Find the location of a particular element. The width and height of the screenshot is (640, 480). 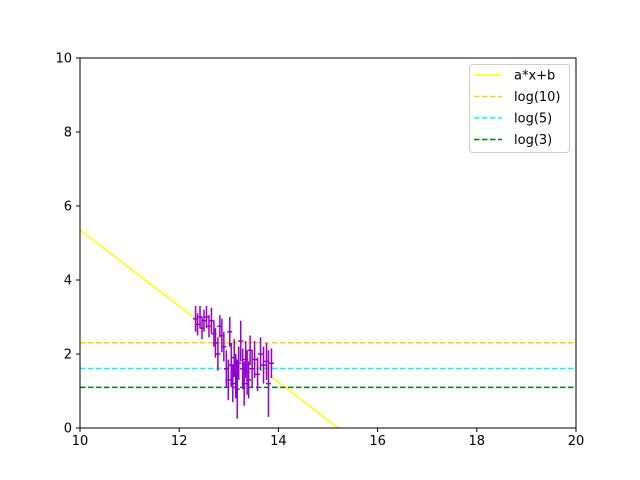

x-tick-label: 18 is located at coordinates (477, 441).